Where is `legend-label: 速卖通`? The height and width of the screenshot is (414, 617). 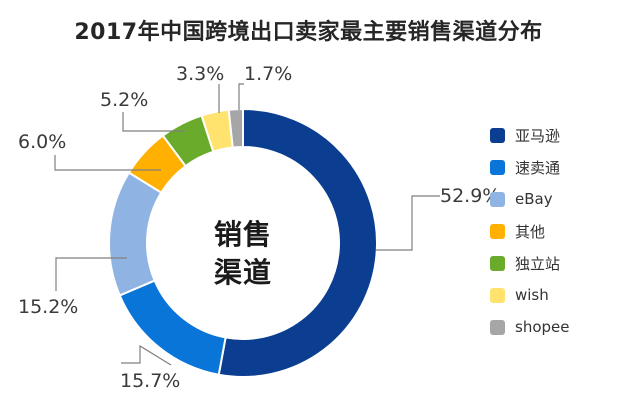
legend-label: 速卖通 is located at coordinates (538, 167).